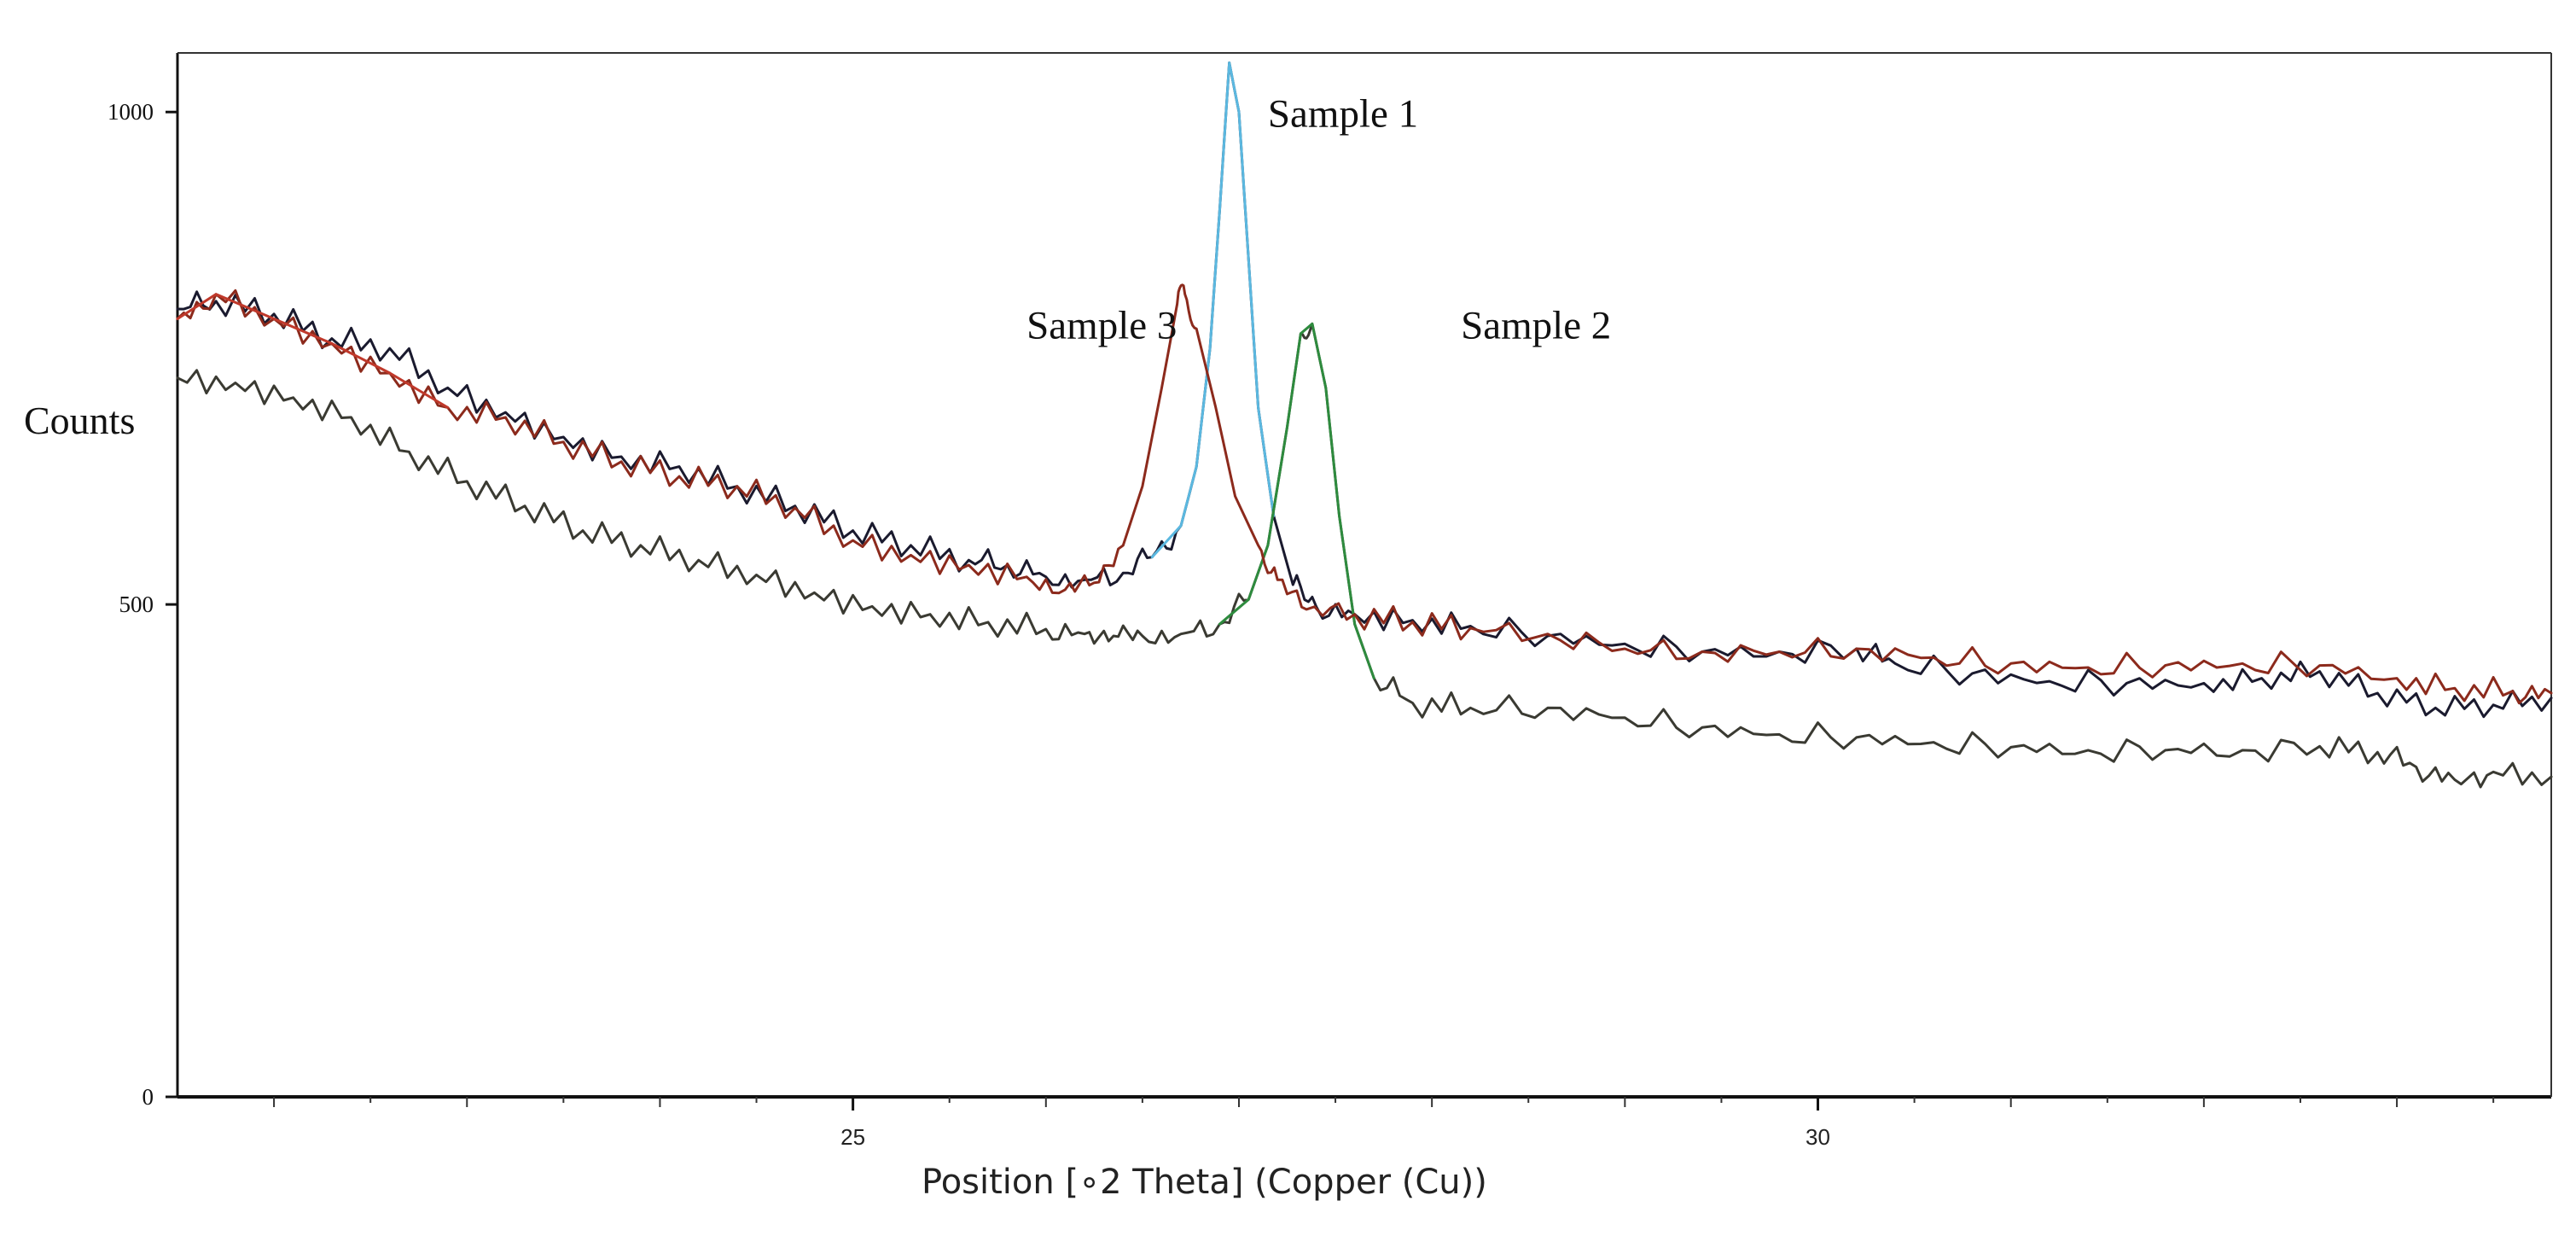 This screenshot has height=1236, width=2576. Describe the element at coordinates (148, 1097) in the screenshot. I see `y-tick-label: 0` at that location.